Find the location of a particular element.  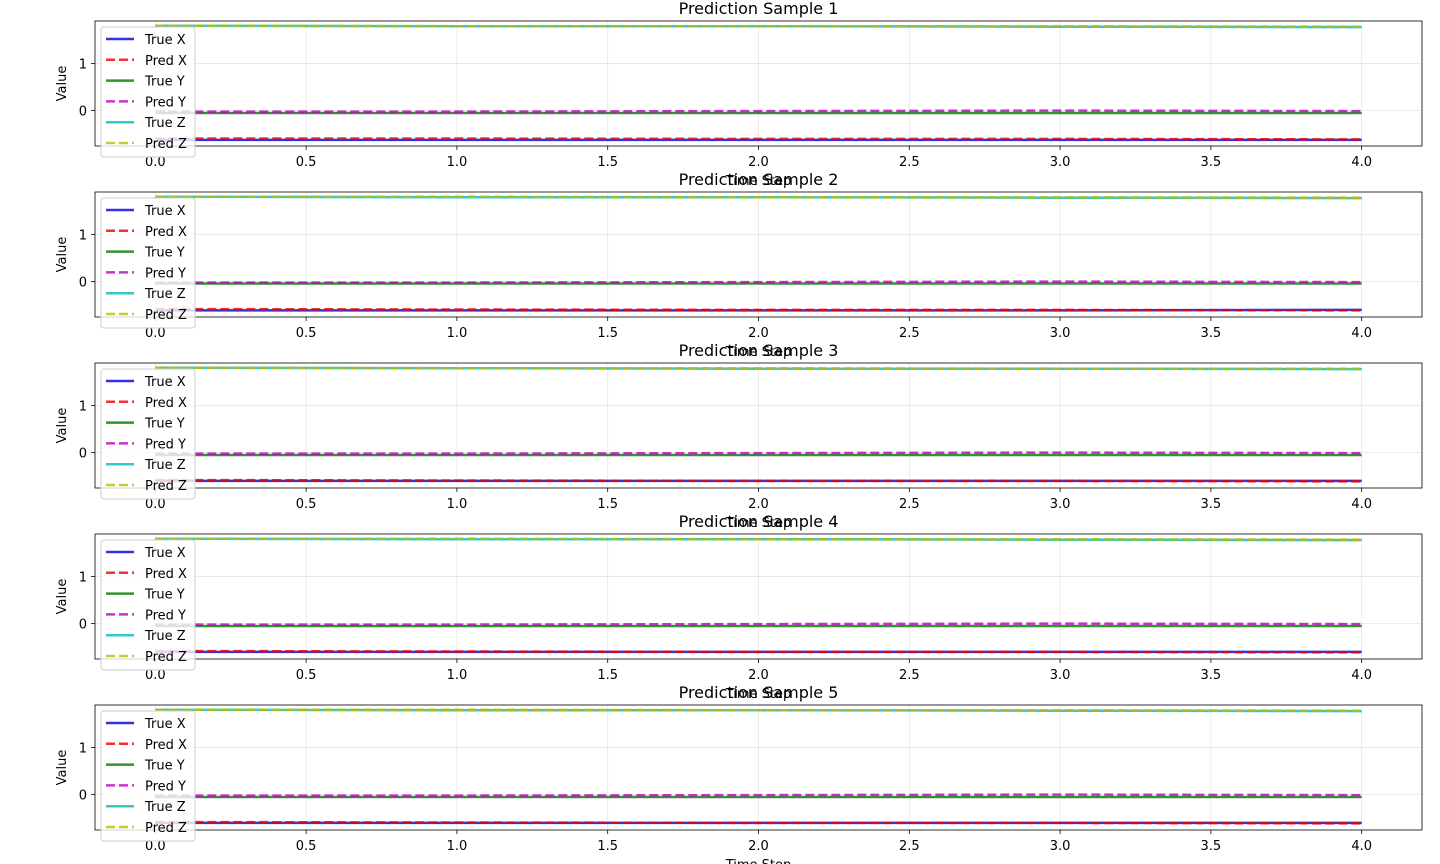

panel-title: Prediction Sample 5 is located at coordinates (759, 692).